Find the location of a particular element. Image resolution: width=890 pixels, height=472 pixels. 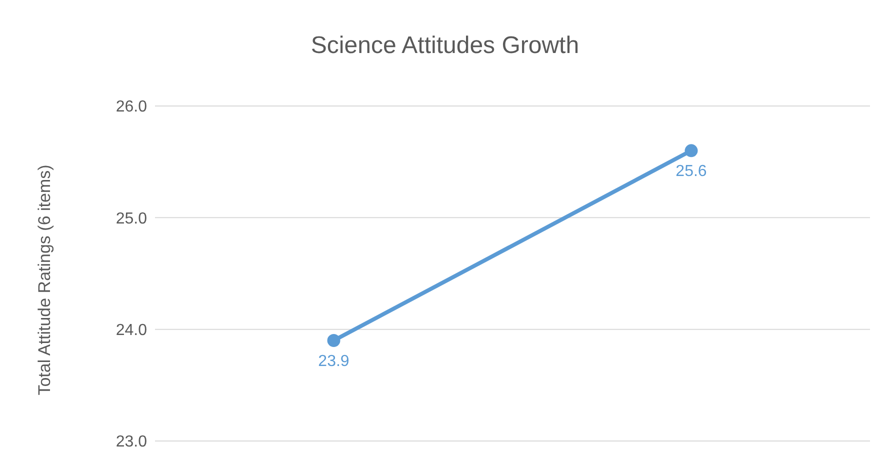

y-axis-title: Total Attitude Ratings (6 items) is located at coordinates (45, 280).